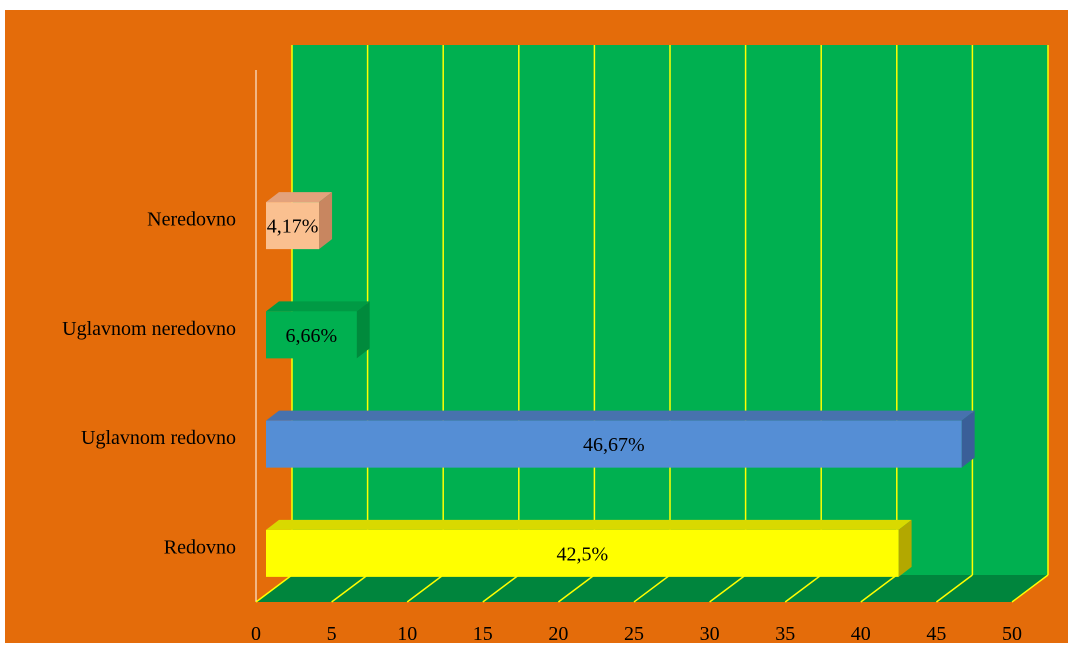 This screenshot has height=654, width=1073. Describe the element at coordinates (861, 634) in the screenshot. I see `tick-label: 40` at that location.